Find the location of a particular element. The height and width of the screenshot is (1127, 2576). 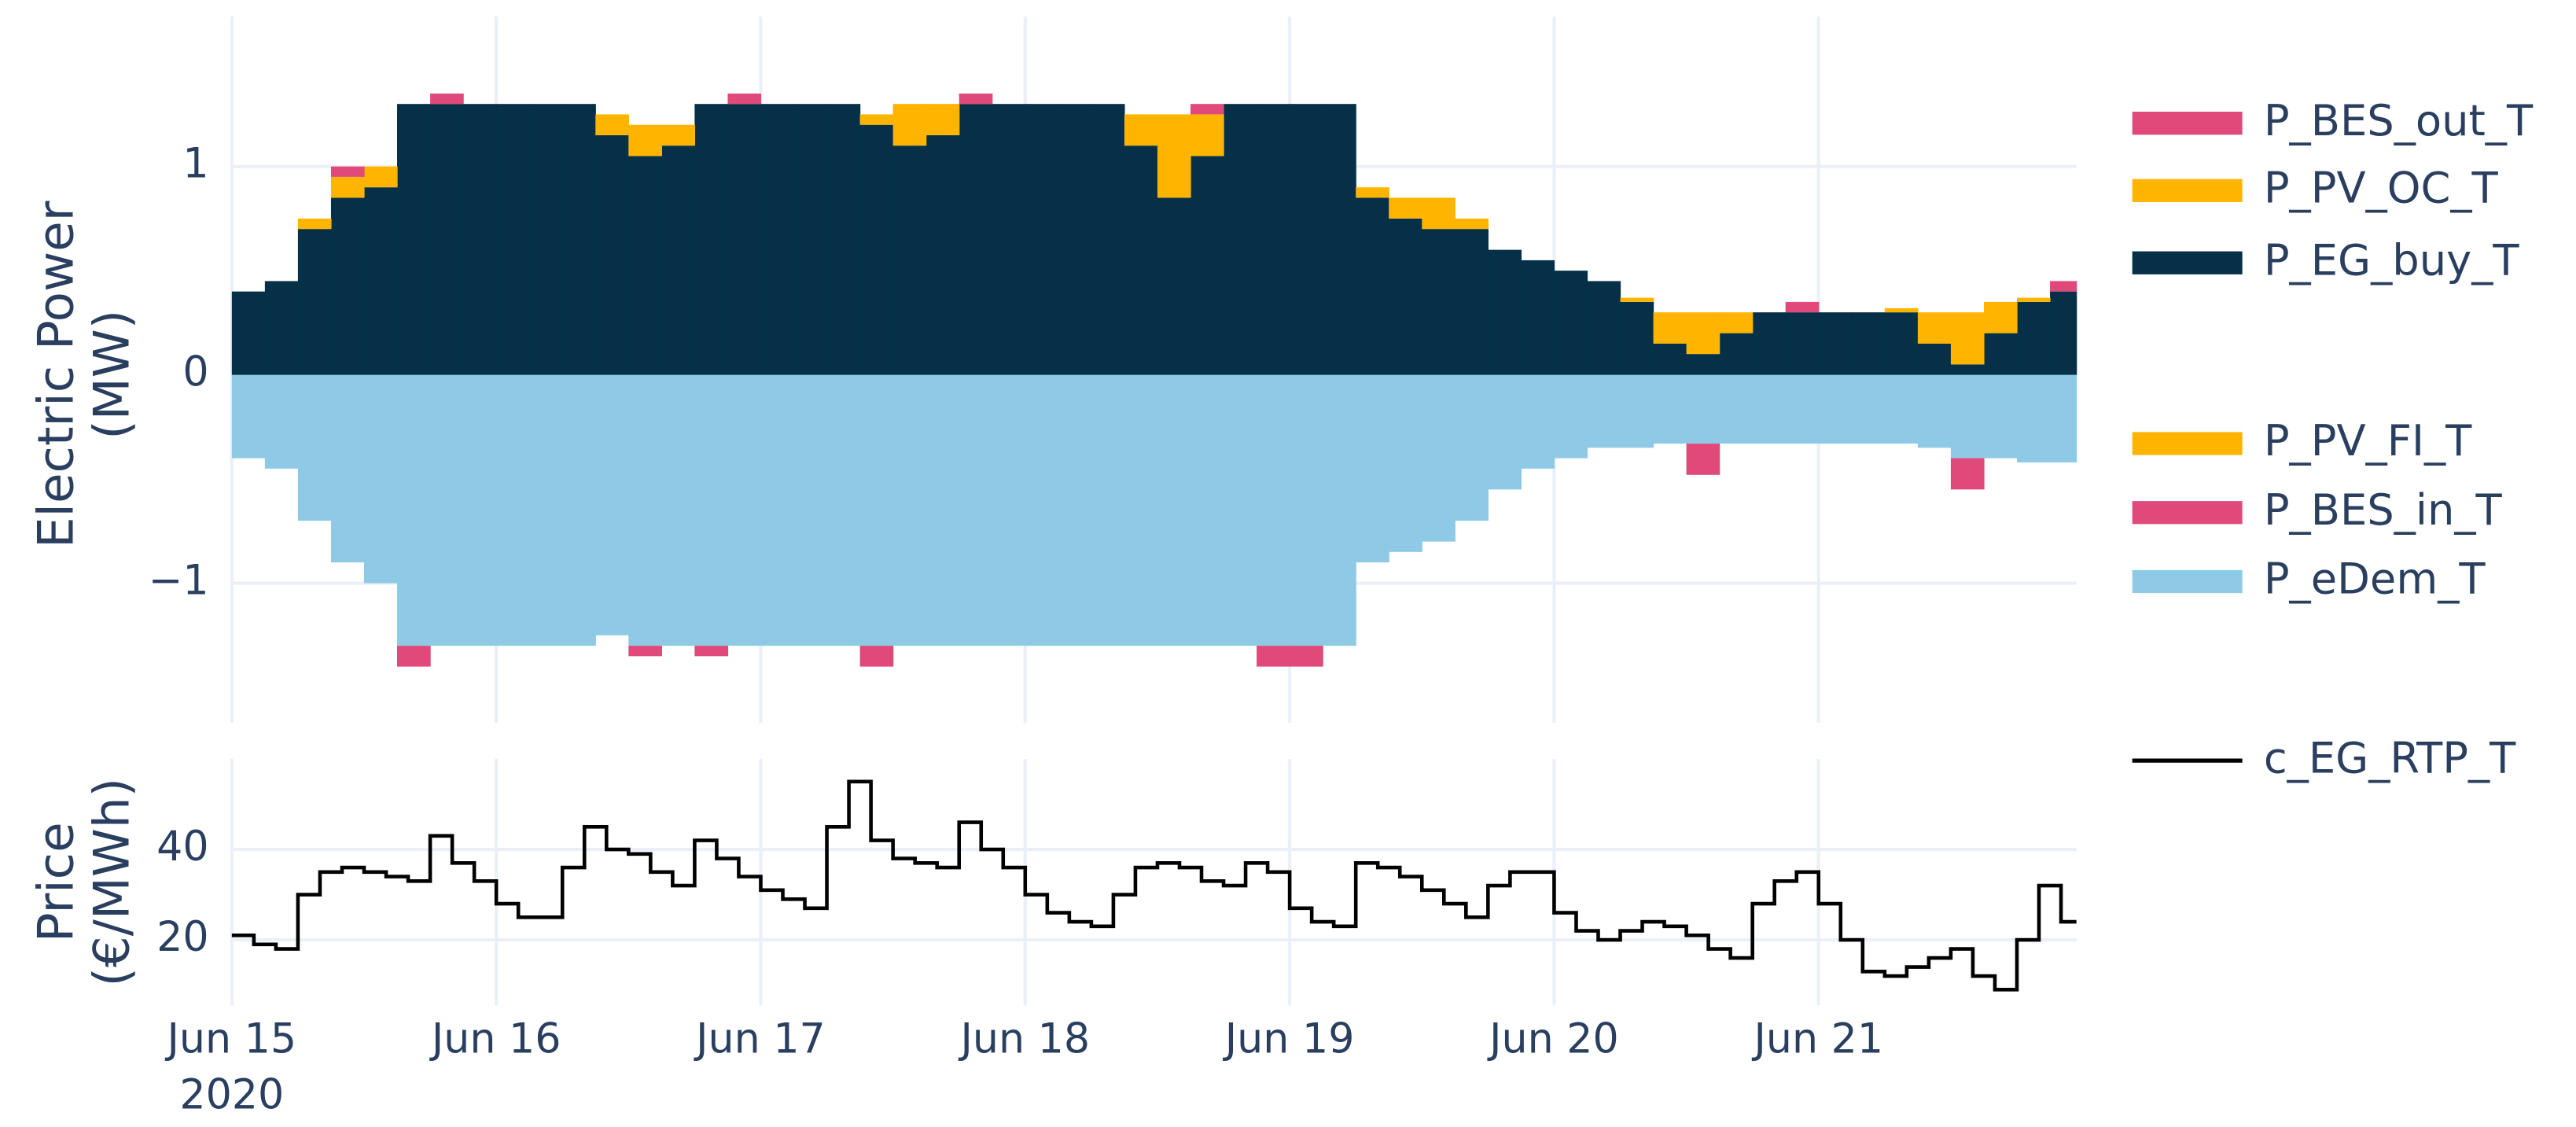

y-axis-title: (MW) is located at coordinates (112, 375).